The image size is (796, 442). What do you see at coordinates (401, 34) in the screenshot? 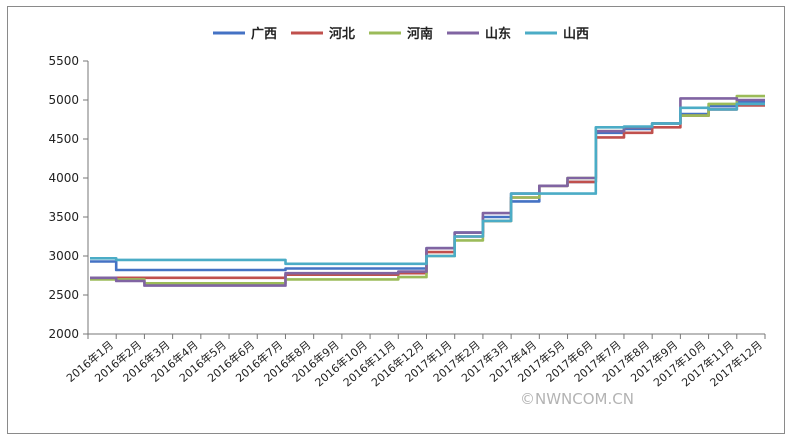
I see `legend: 广西 河北 河南 山东 山西` at bounding box center [401, 34].